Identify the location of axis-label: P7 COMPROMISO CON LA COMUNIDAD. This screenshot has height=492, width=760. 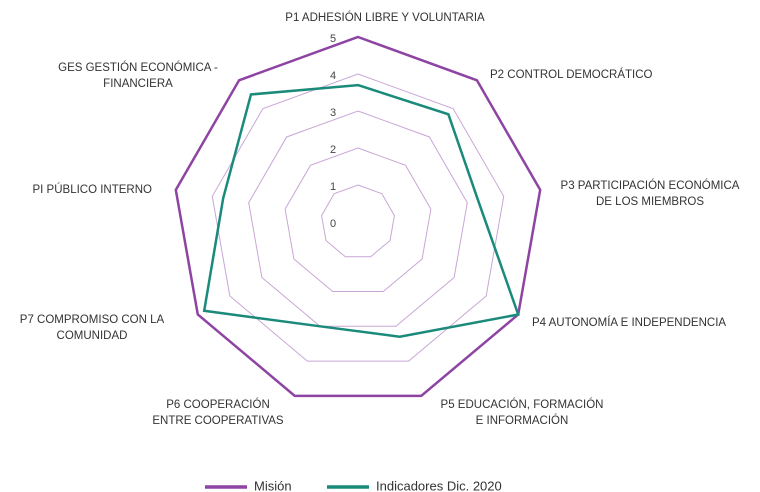
(92, 328).